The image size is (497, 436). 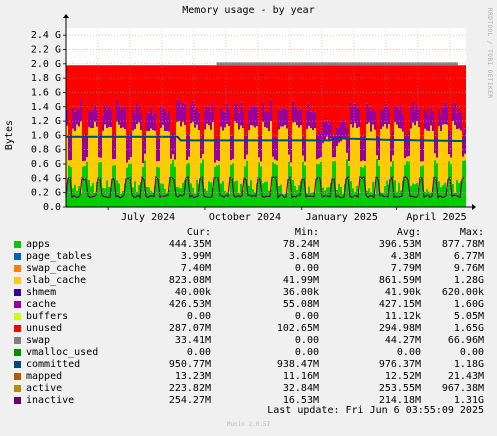 I want to click on legend-max: 1.60G, so click(x=468, y=304).